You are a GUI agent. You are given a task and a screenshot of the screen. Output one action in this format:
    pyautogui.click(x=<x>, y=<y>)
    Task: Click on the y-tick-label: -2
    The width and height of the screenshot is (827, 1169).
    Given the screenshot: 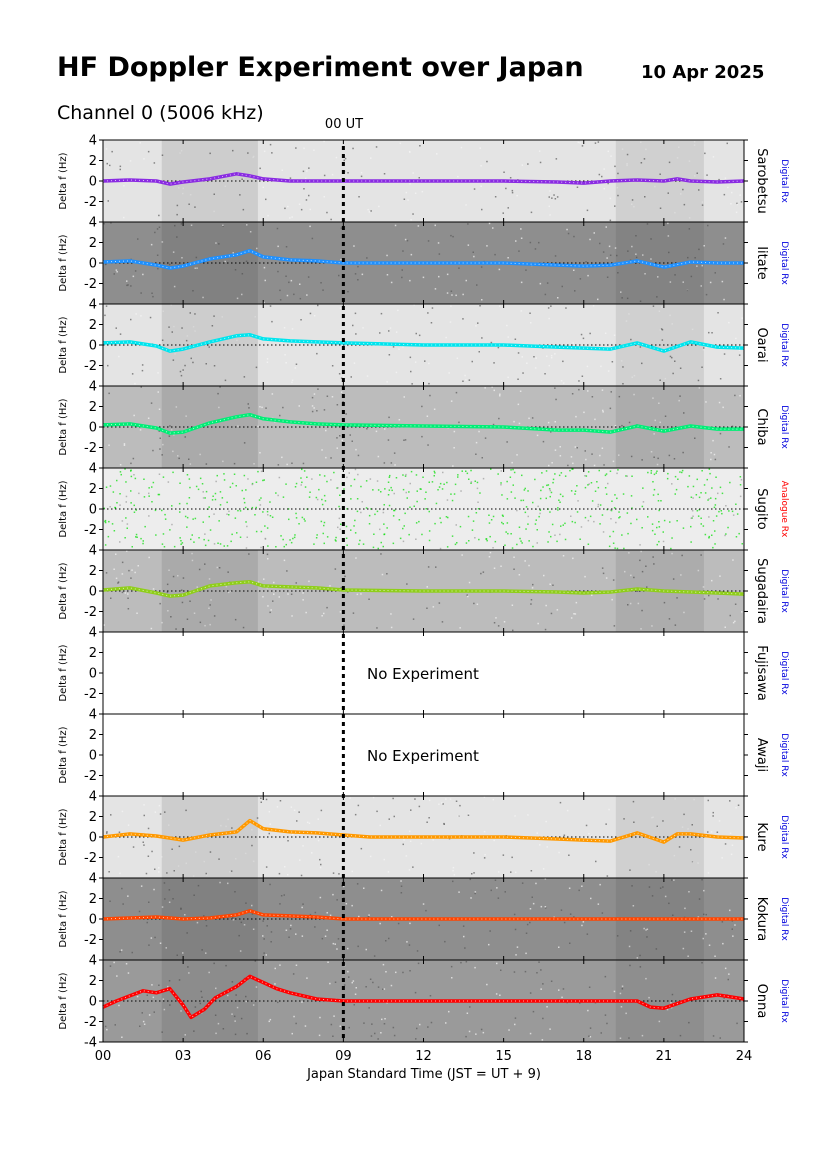 What is the action you would take?
    pyautogui.click(x=90, y=202)
    